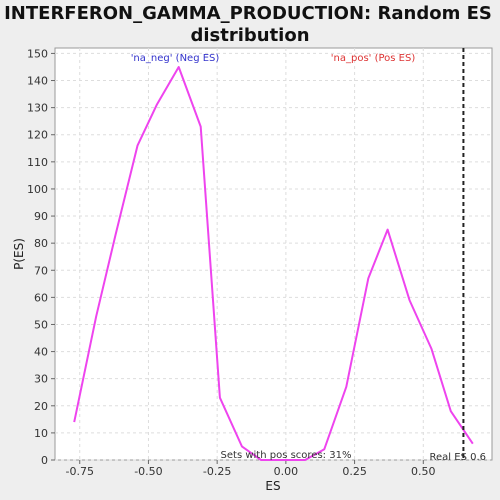  I want to click on y-tick-label: 0, so click(44, 460).